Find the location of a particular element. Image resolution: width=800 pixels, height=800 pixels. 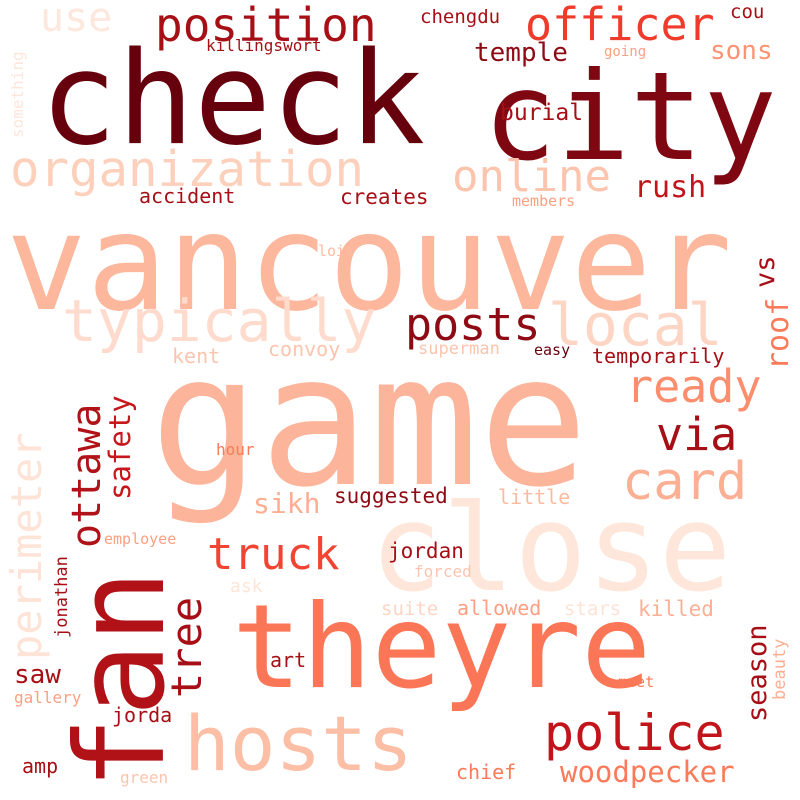

word-hour: hour is located at coordinates (235, 449).